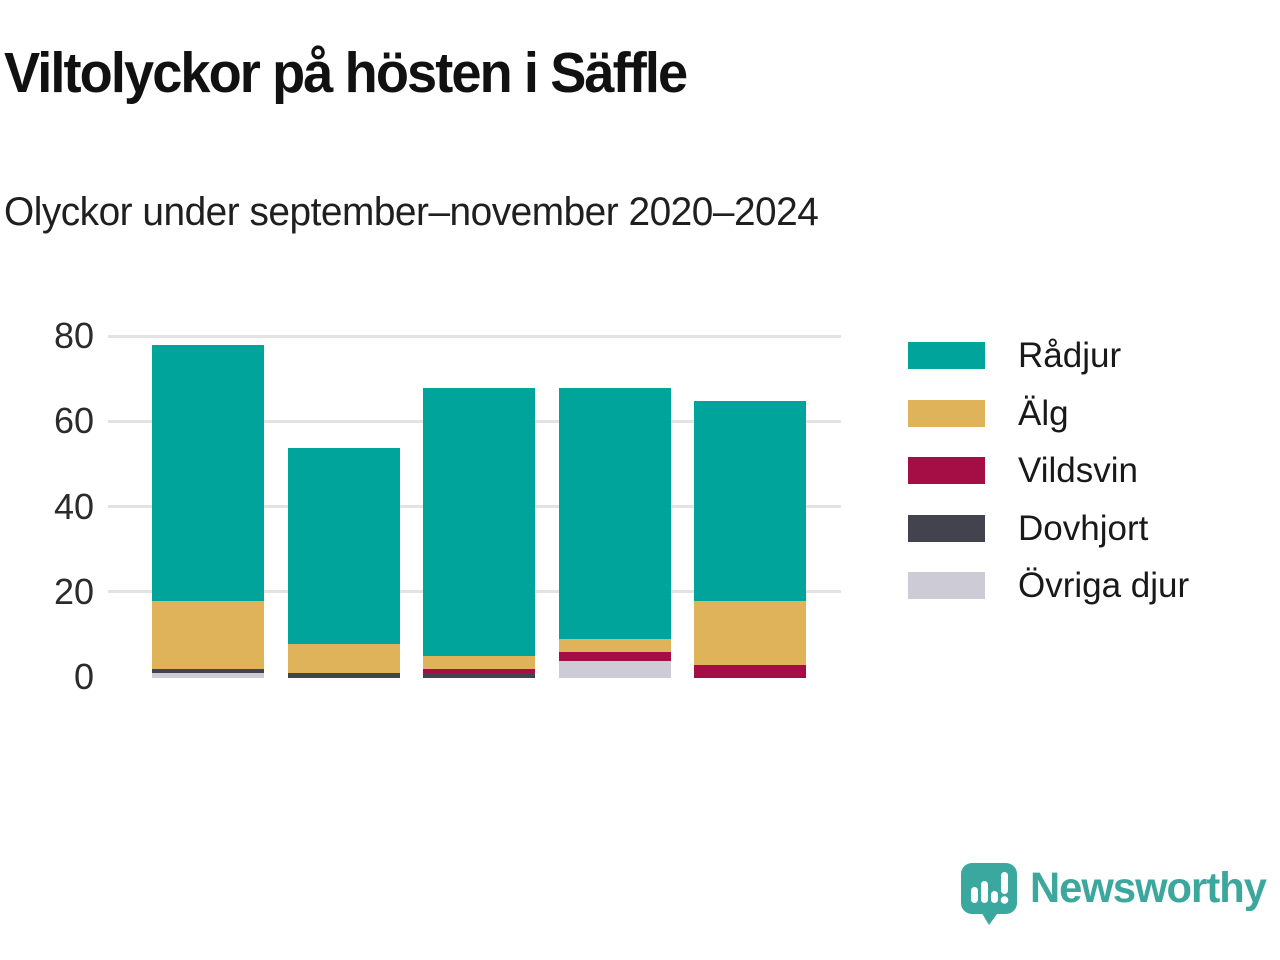 This screenshot has height=960, width=1280. Describe the element at coordinates (208, 473) in the screenshot. I see `bar-segment-2020-Rådjur` at that location.